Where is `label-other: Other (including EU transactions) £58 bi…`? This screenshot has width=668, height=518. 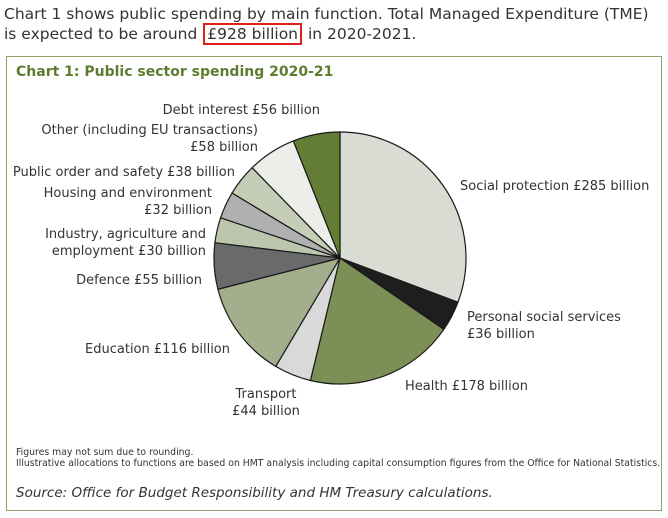
label-other: Other (including EU transactions) £58 bi… is located at coordinates (149, 139).